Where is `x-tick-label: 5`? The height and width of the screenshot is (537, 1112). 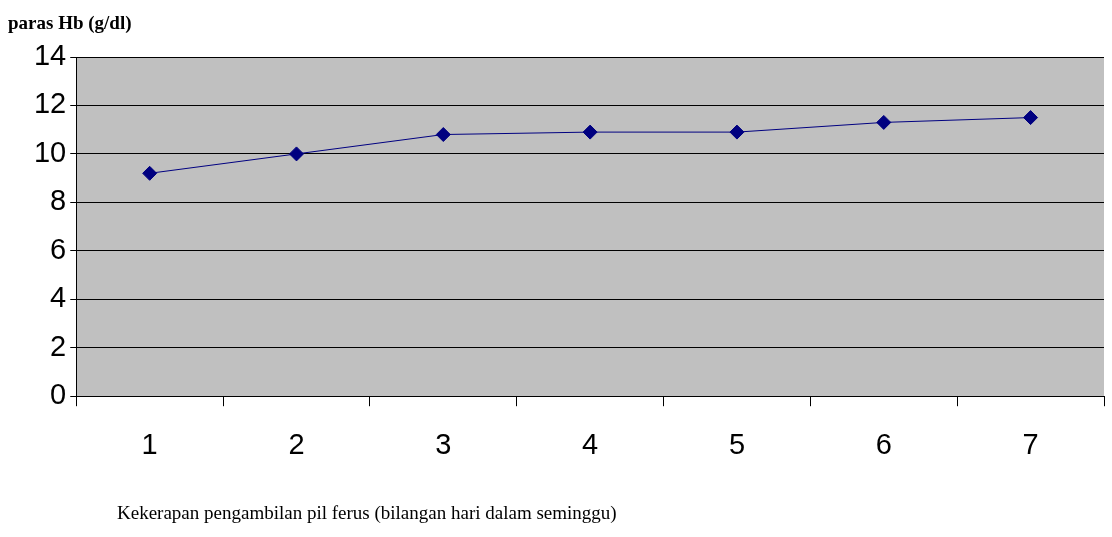 x-tick-label: 5 is located at coordinates (737, 443).